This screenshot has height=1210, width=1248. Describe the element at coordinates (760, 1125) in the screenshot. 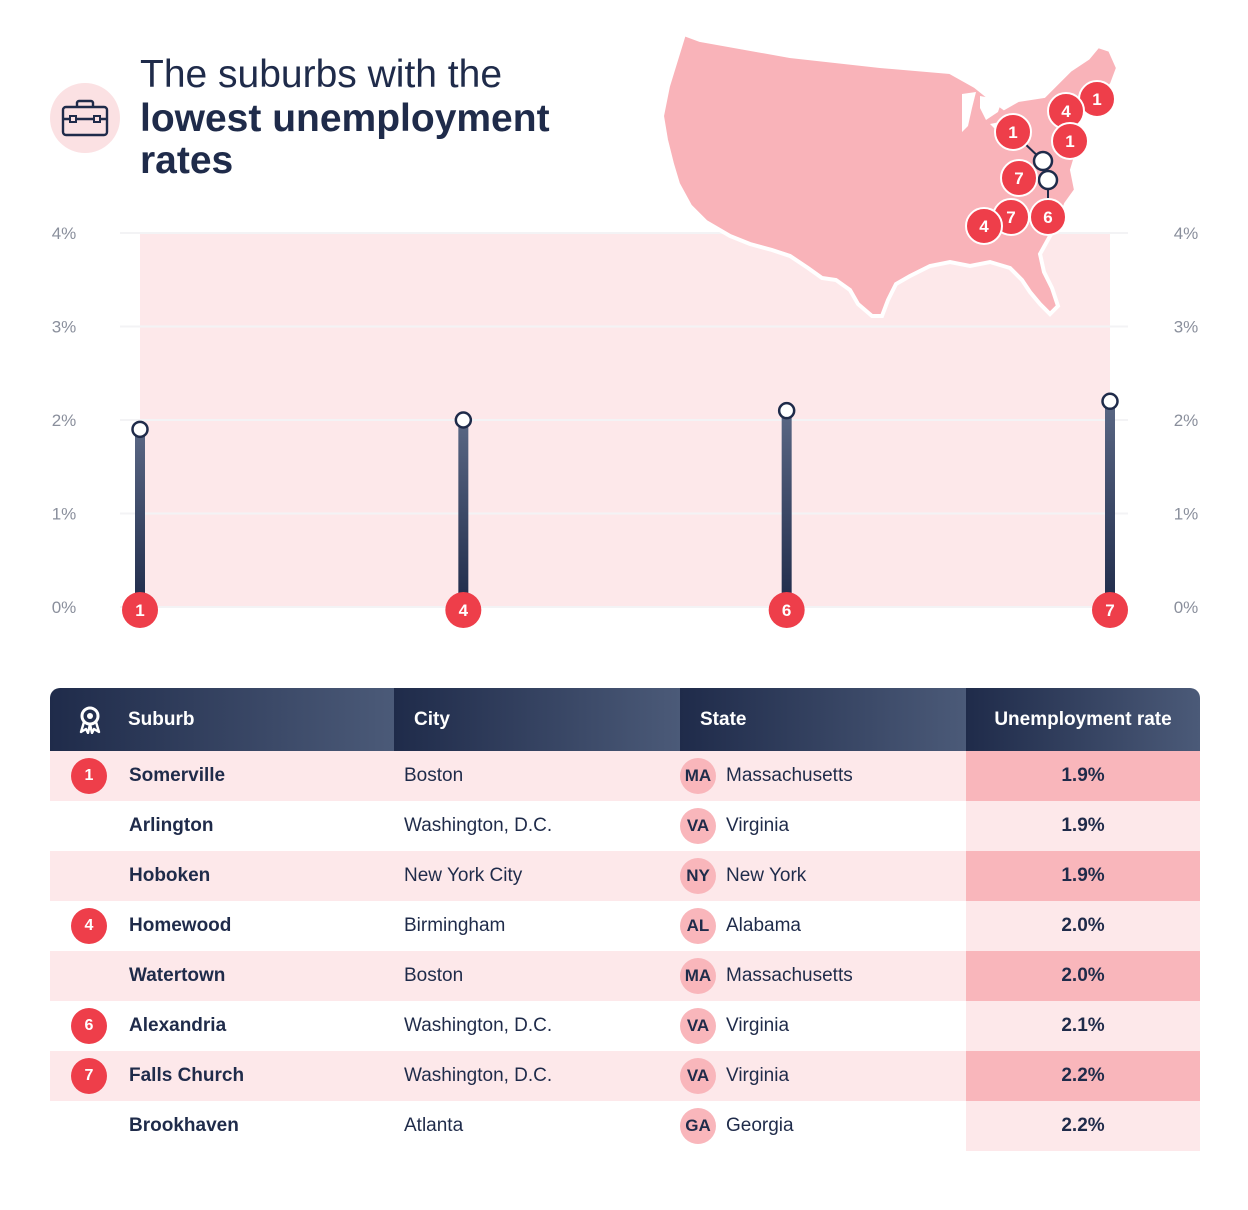

I see `state-name: Georgia` at that location.